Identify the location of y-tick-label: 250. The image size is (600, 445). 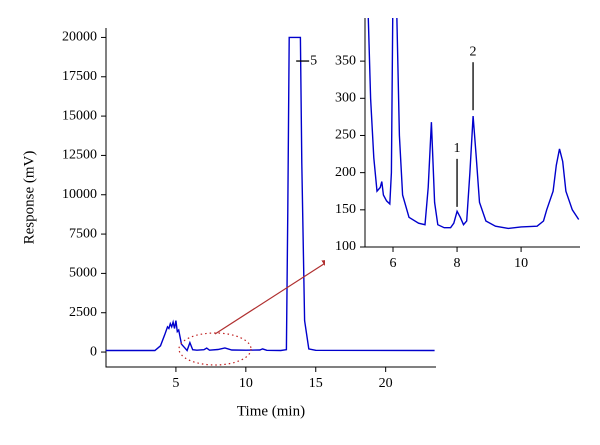
(345, 135).